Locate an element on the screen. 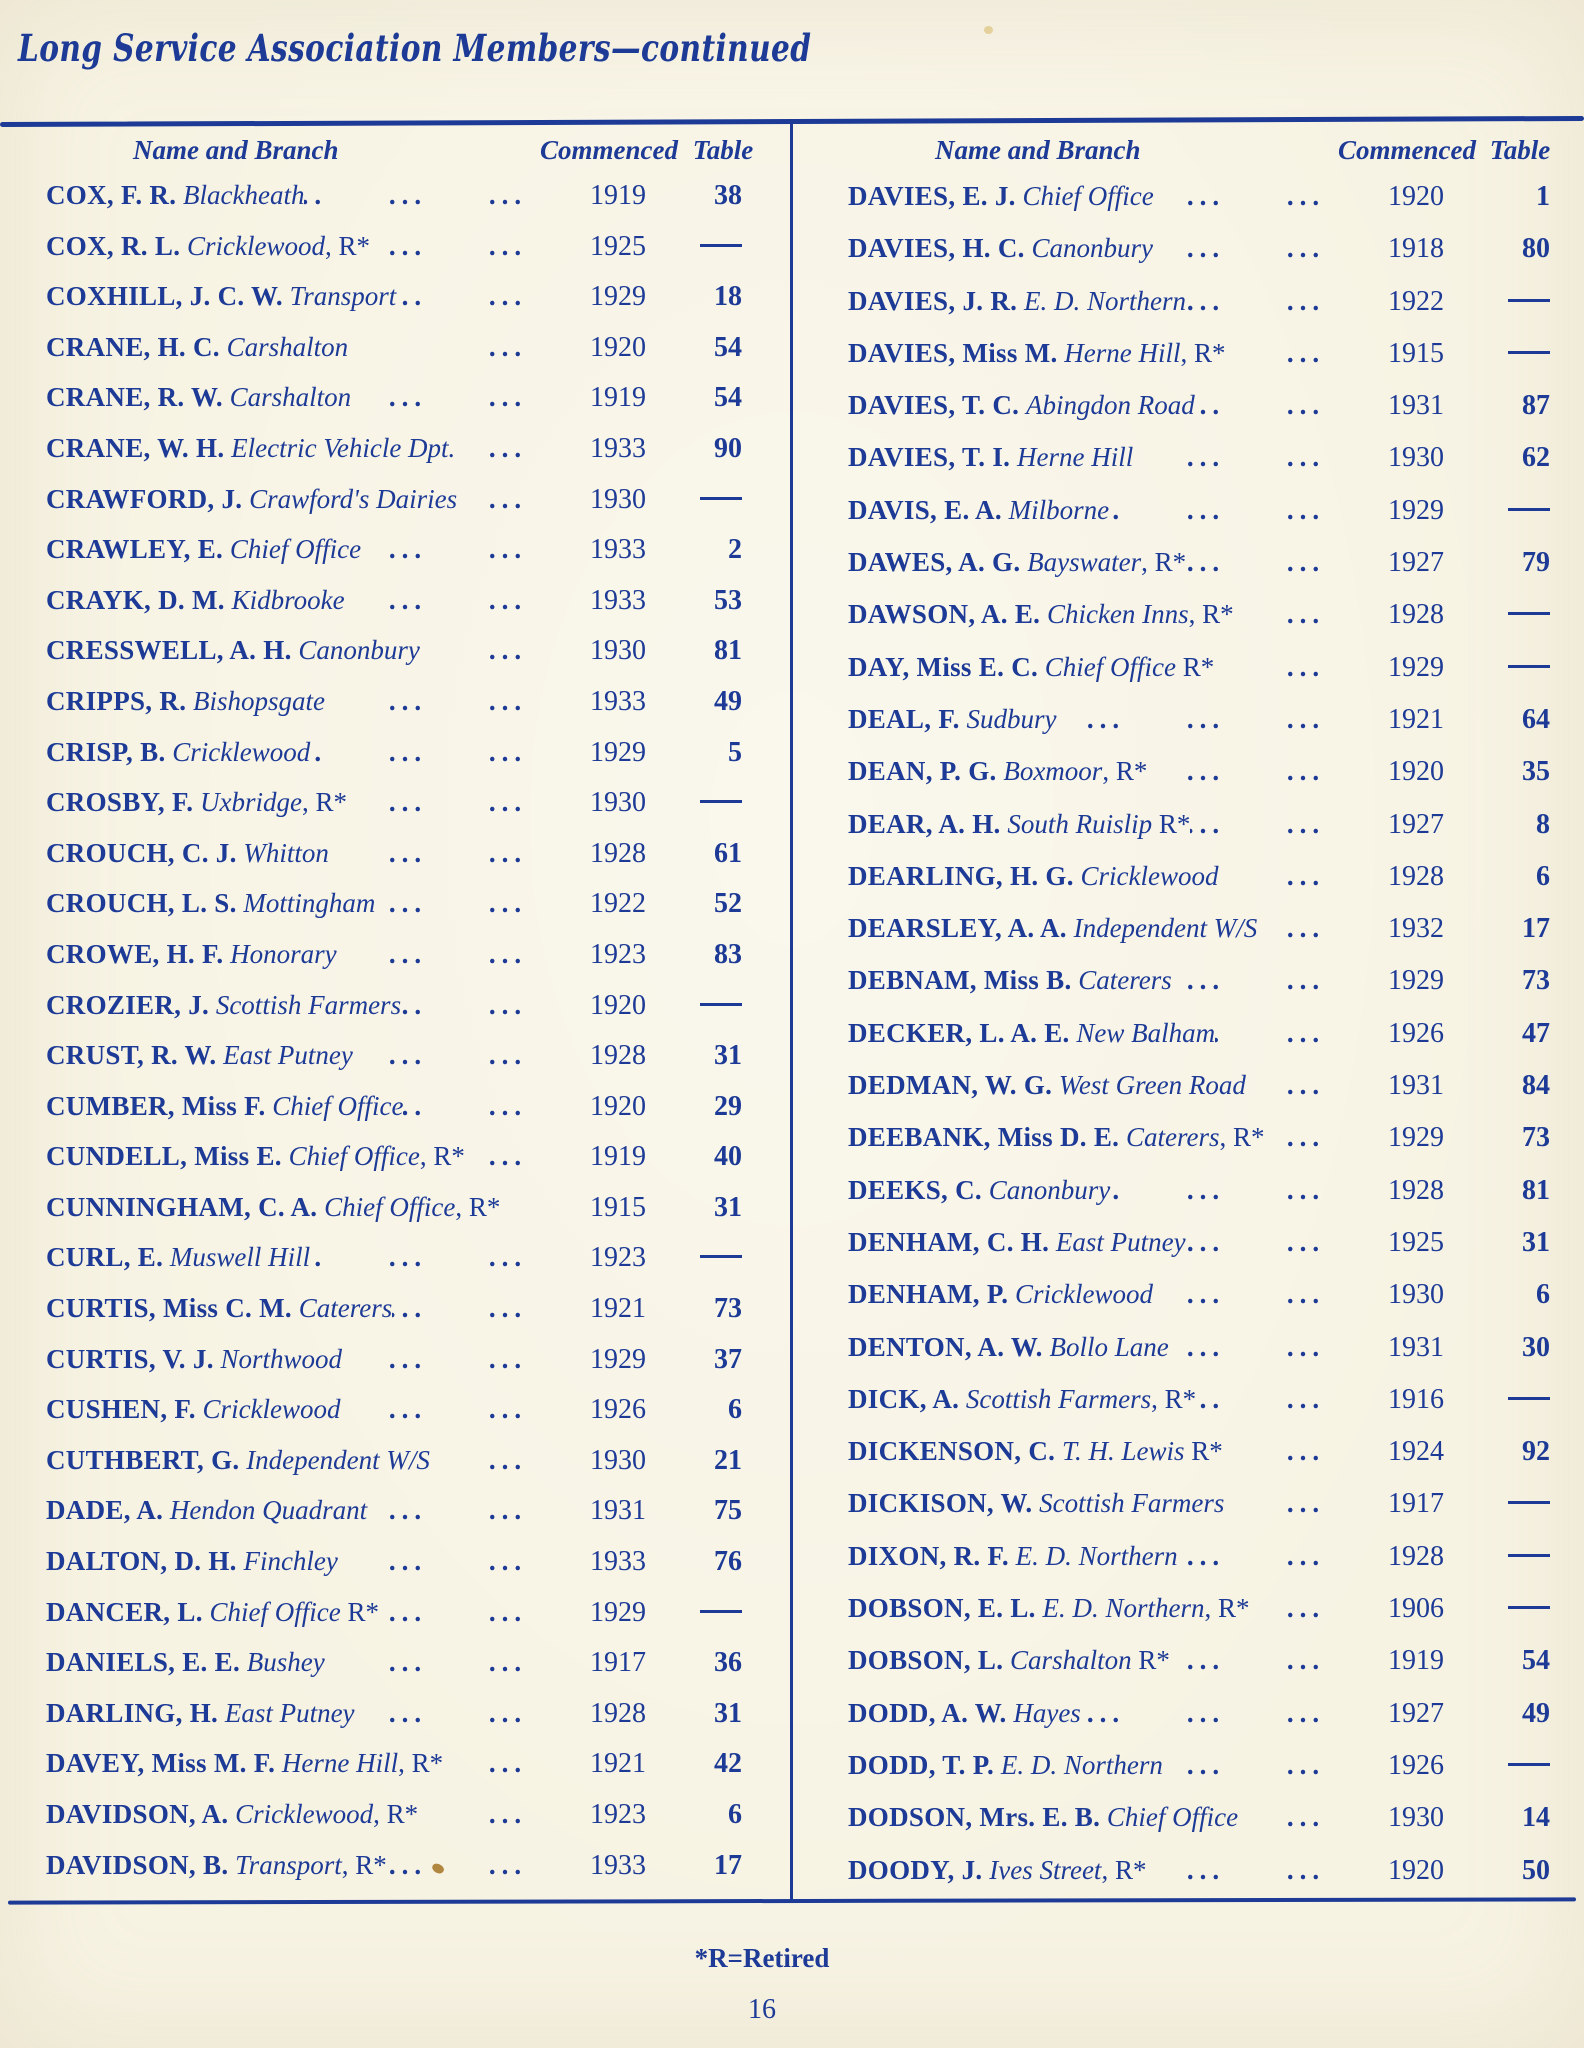  member-name-branch: DEEKS, C. Canonbury is located at coordinates (975, 1190).